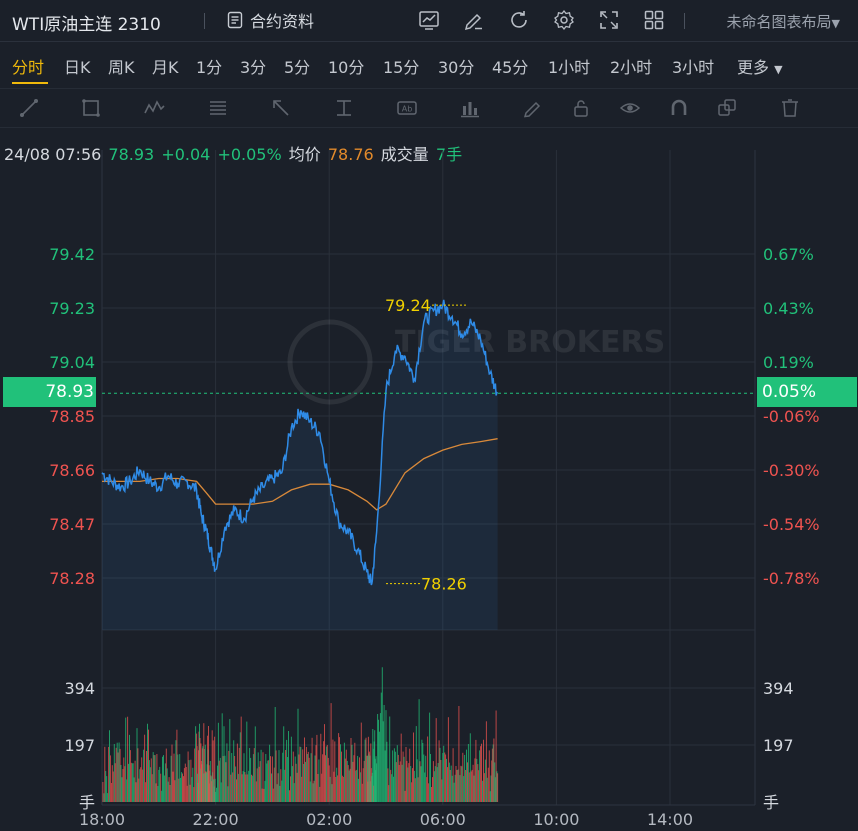 The width and height of the screenshot is (858, 831). I want to click on measure-tool-icon, so click(344, 108).